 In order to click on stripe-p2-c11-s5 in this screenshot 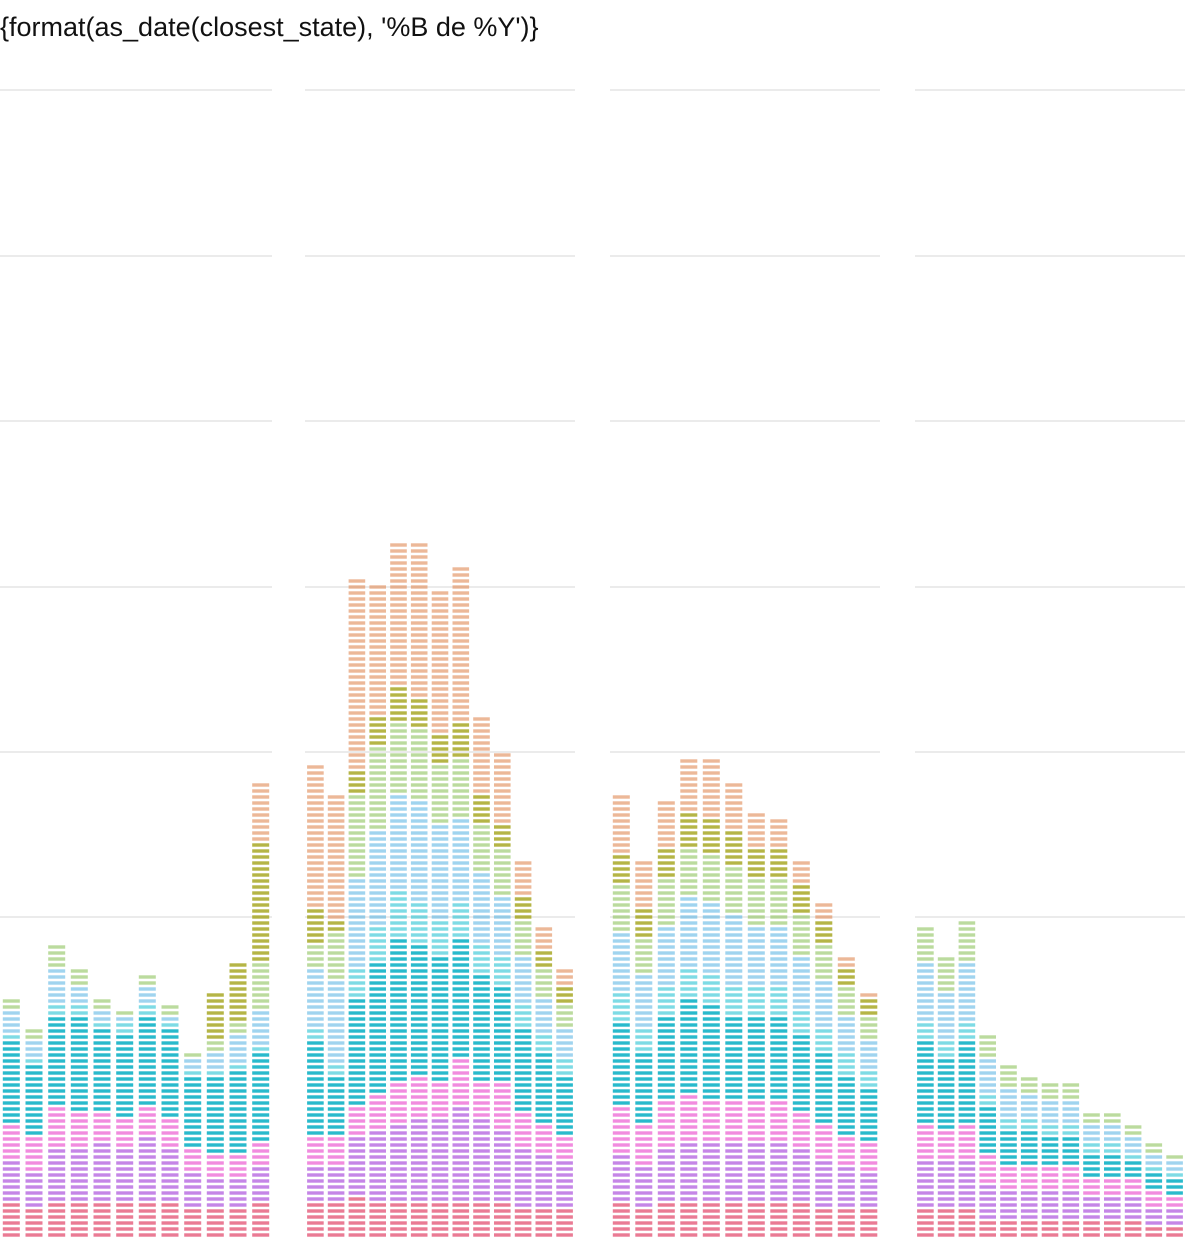, I will do `click(869, 1067)`.